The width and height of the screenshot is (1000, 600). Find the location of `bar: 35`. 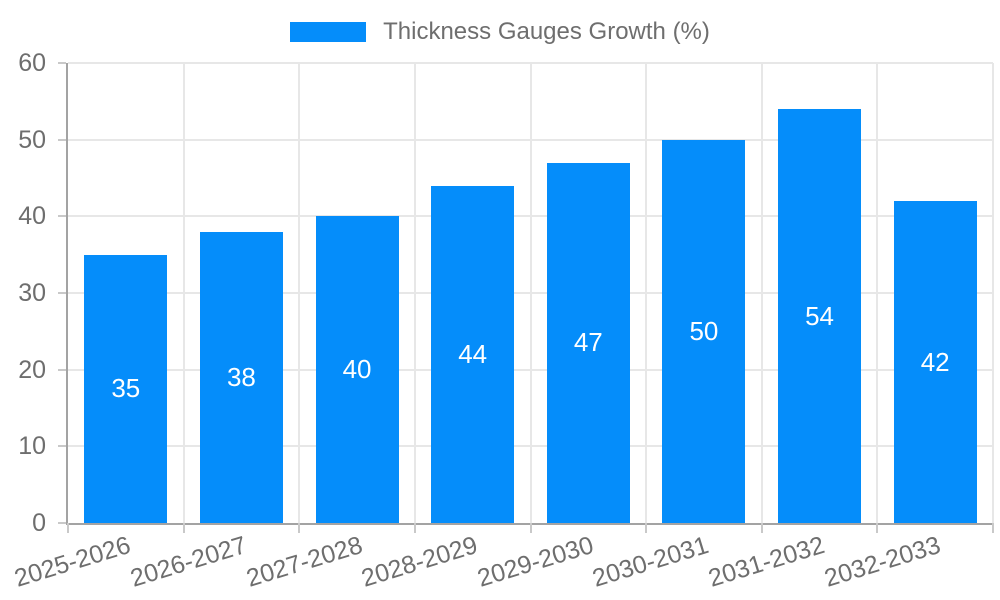

bar: 35 is located at coordinates (126, 388).